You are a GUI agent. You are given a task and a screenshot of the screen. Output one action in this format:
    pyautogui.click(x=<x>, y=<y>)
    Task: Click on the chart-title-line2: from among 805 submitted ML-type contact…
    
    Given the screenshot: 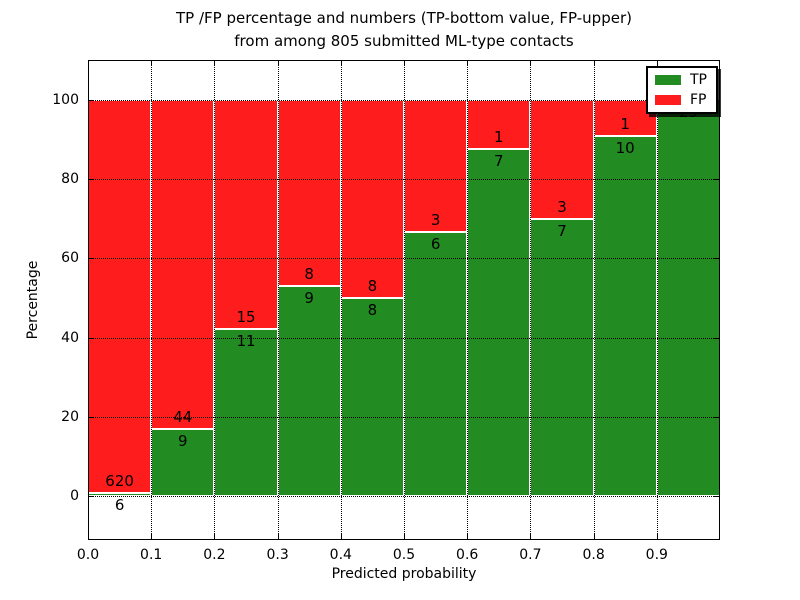 What is the action you would take?
    pyautogui.click(x=404, y=41)
    